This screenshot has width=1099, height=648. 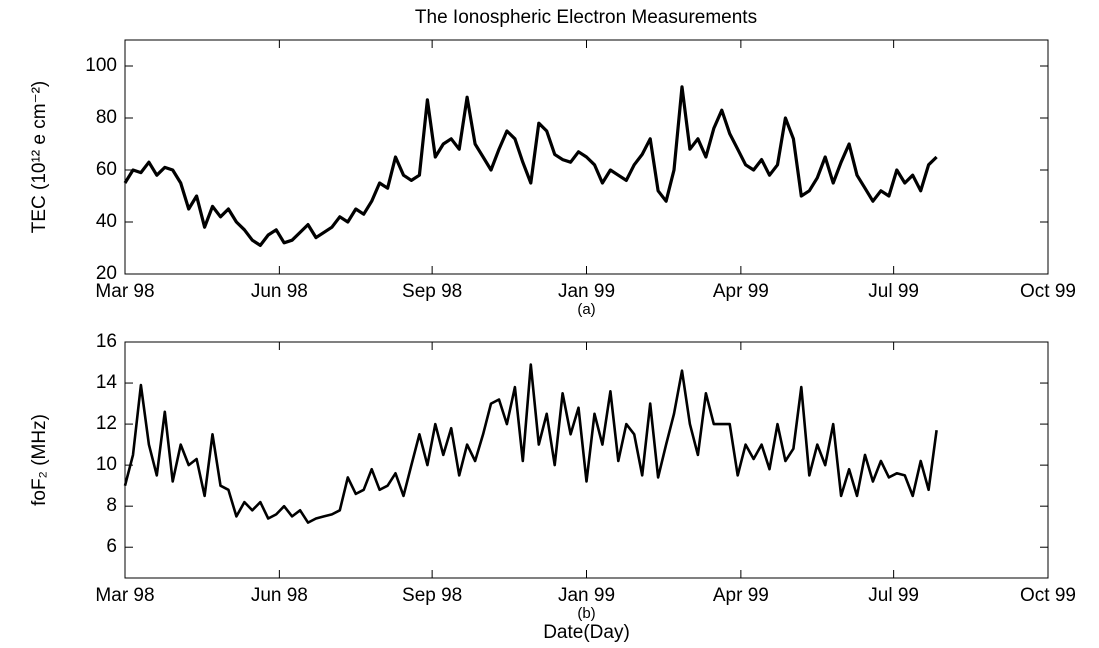 I want to click on y-tick-label: 8, so click(x=111, y=505).